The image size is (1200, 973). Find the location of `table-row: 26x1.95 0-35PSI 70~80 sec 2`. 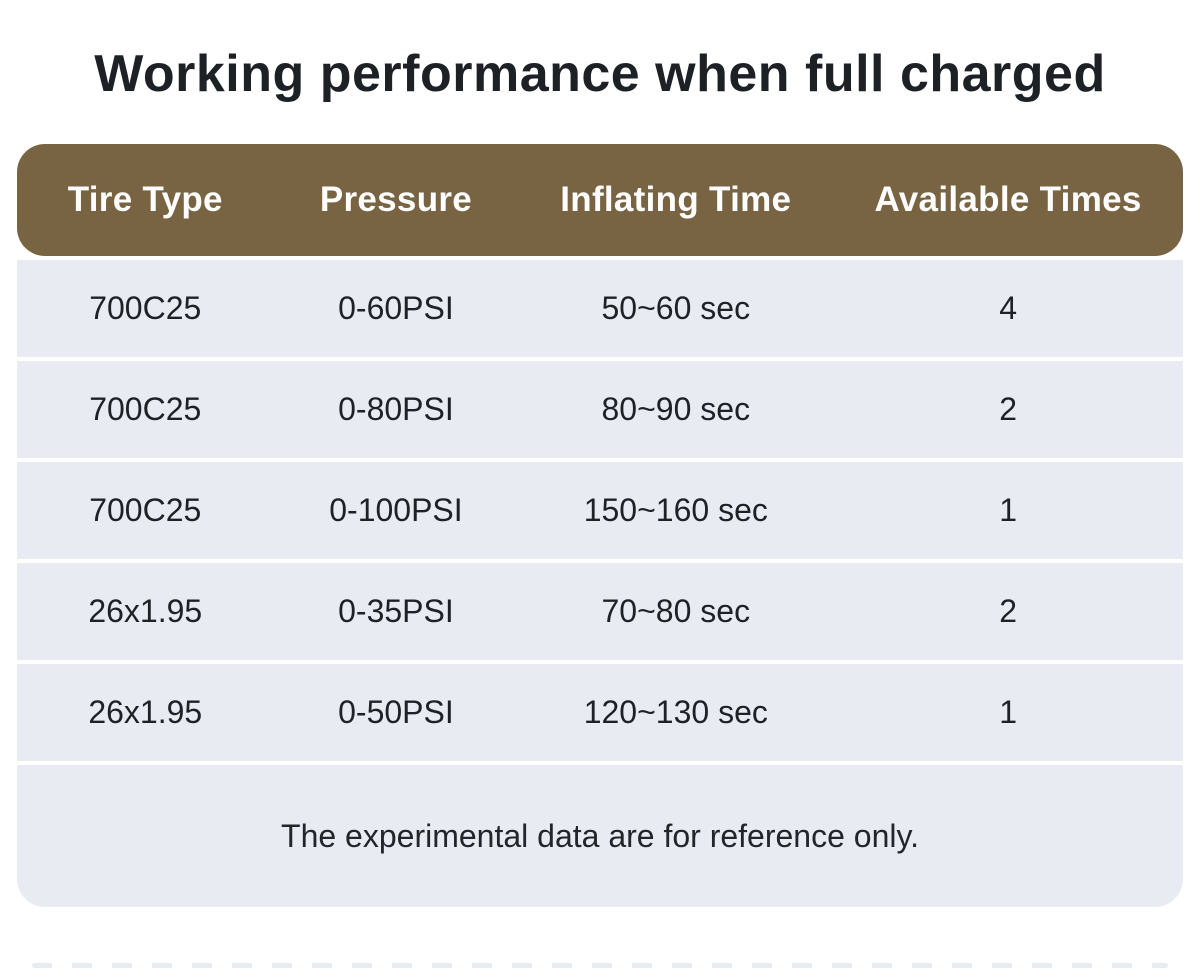

table-row: 26x1.95 0-35PSI 70~80 sec 2 is located at coordinates (600, 611).